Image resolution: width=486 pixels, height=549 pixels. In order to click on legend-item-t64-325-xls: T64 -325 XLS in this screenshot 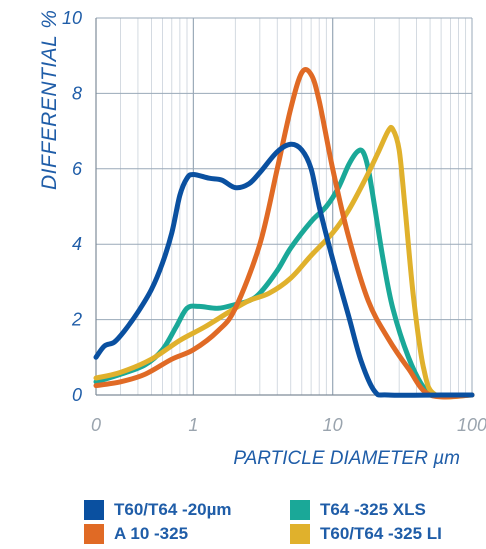, I will do `click(358, 510)`.